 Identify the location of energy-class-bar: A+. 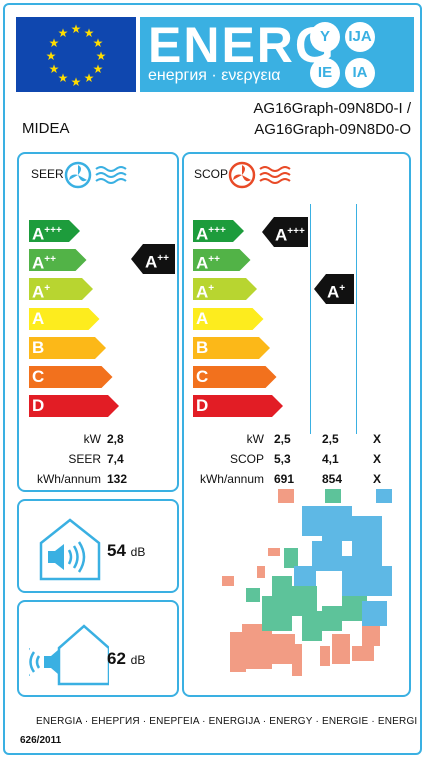
(61, 290).